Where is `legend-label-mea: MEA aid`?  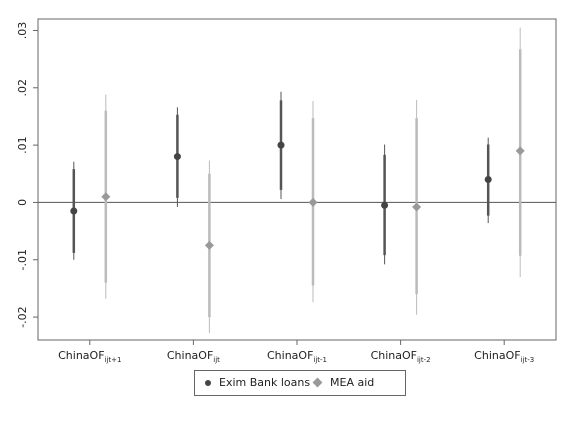
legend-label-mea: MEA aid is located at coordinates (352, 382).